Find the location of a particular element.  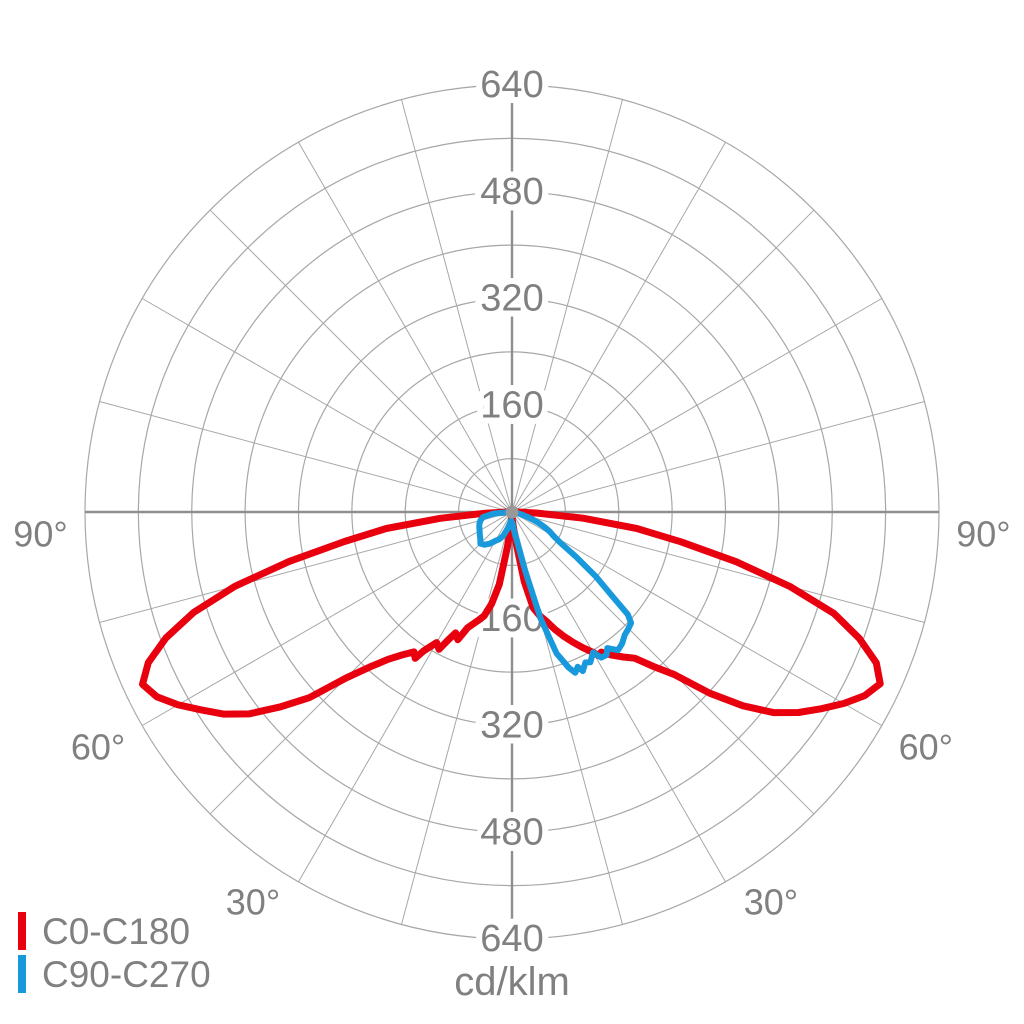

legend-label-c90-c270: C90-C270 is located at coordinates (126, 974).